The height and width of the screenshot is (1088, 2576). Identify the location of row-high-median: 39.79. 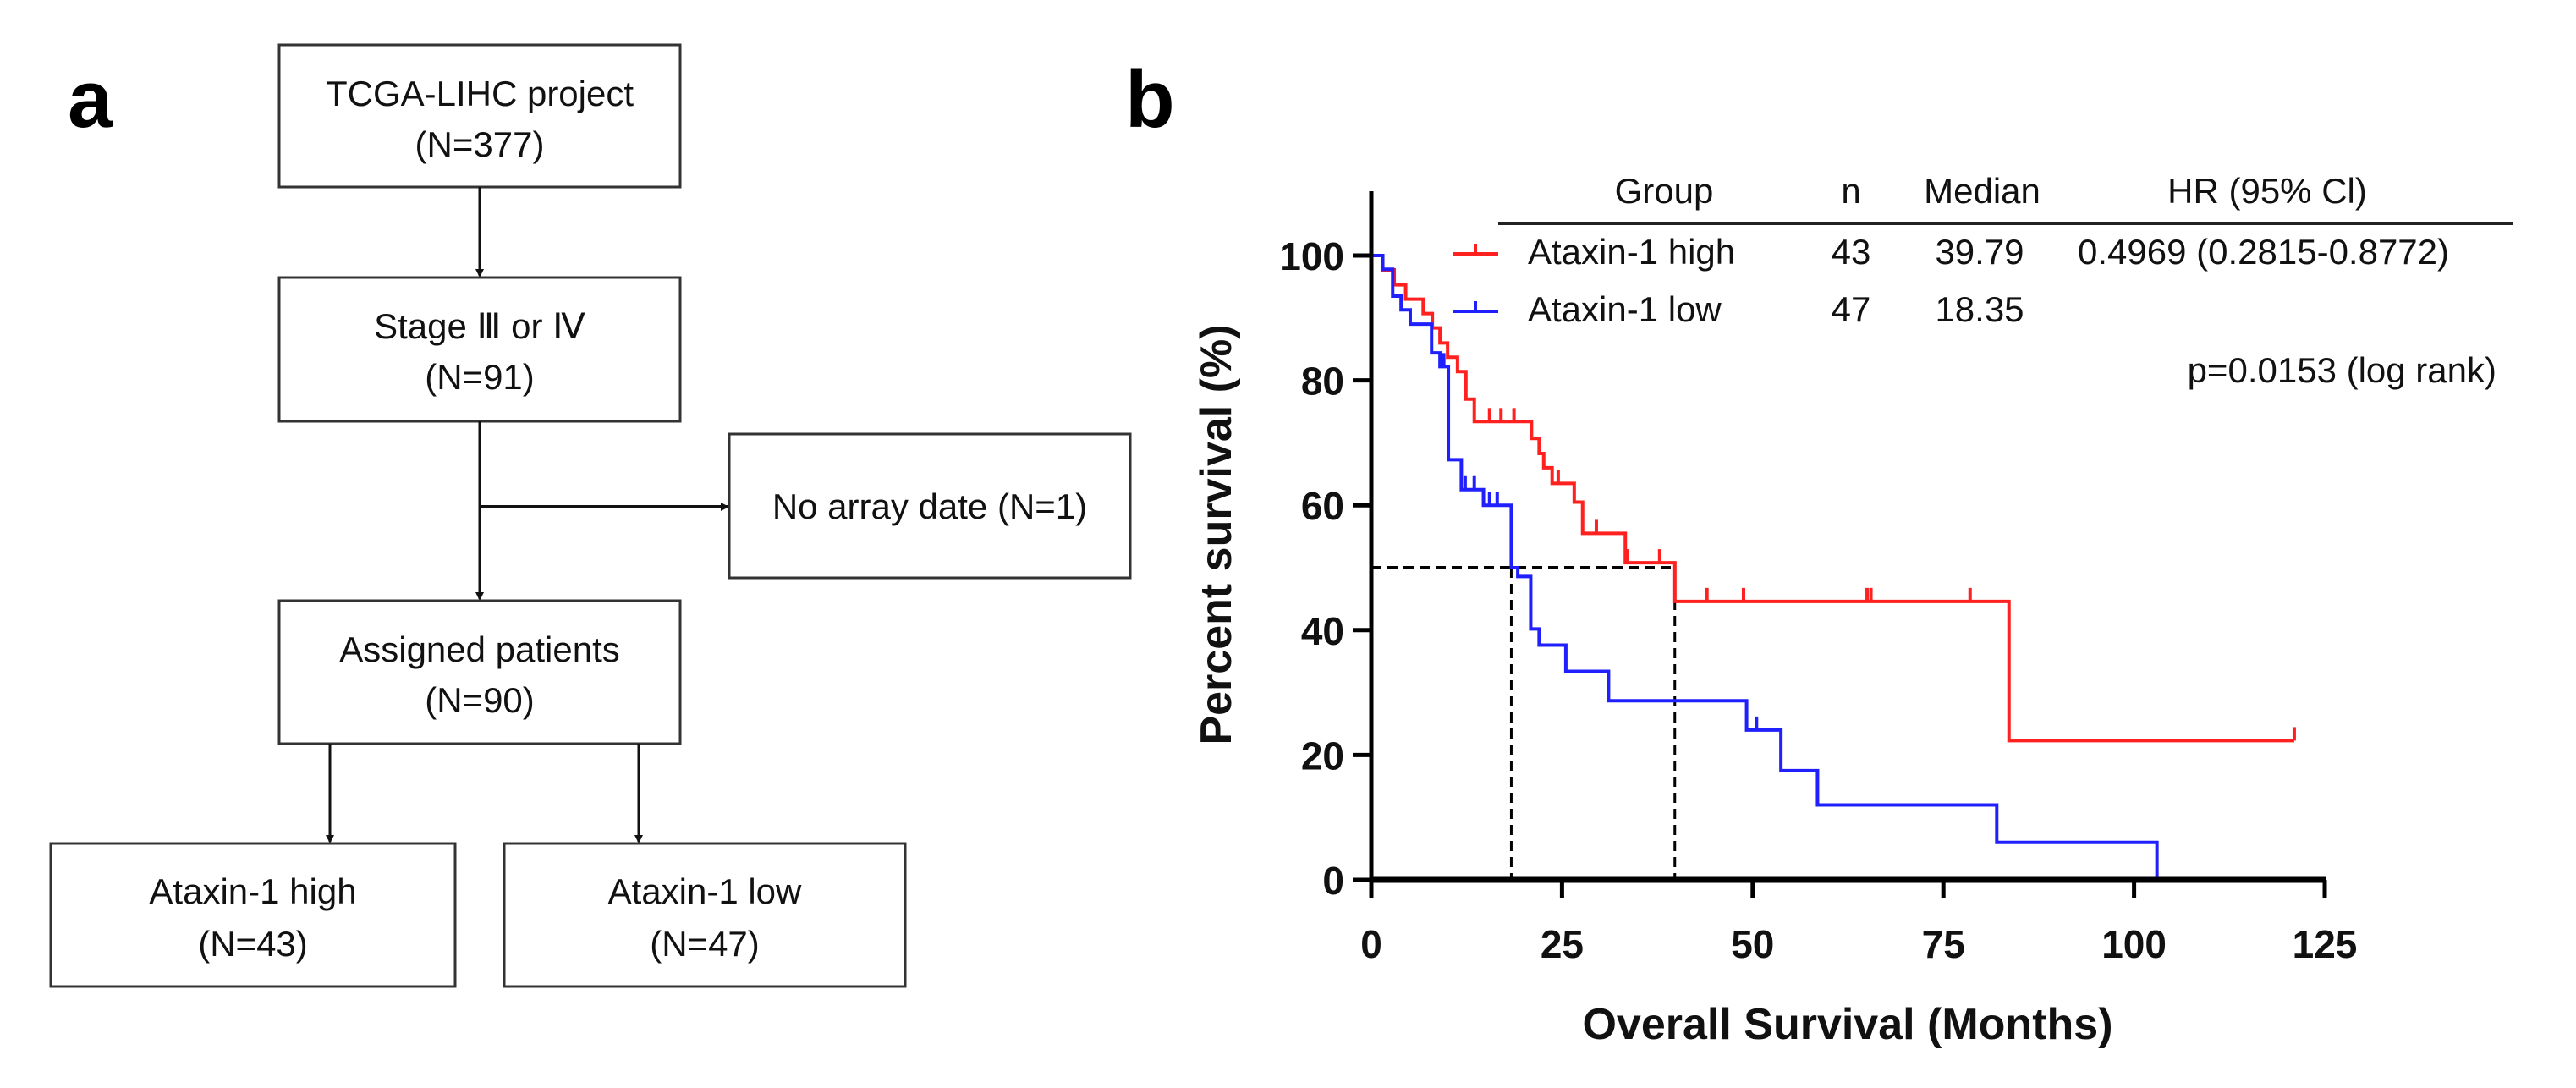
(1979, 252).